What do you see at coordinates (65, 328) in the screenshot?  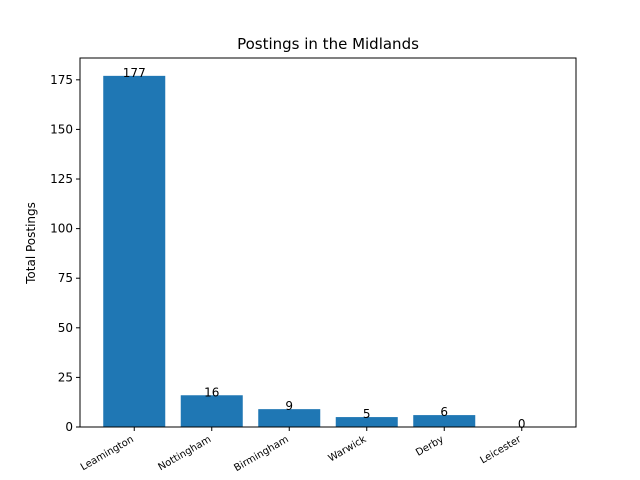 I see `y-tick-label: 50` at bounding box center [65, 328].